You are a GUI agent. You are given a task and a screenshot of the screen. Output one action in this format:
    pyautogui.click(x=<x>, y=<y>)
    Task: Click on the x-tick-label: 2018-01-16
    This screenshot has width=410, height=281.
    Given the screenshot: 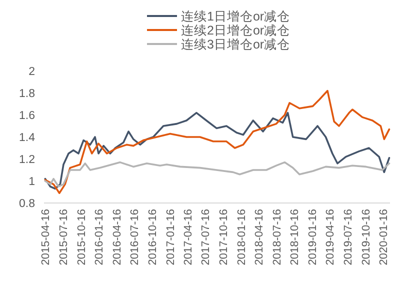 What is the action you would take?
    pyautogui.click(x=242, y=237)
    